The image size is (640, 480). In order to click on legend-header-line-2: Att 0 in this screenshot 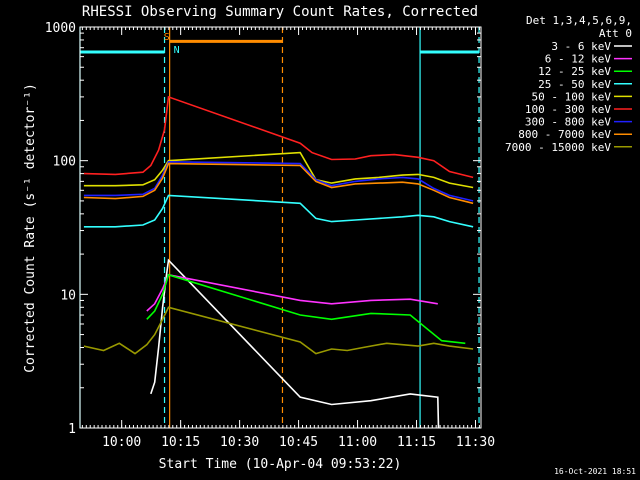, I will do `click(615, 33)`.